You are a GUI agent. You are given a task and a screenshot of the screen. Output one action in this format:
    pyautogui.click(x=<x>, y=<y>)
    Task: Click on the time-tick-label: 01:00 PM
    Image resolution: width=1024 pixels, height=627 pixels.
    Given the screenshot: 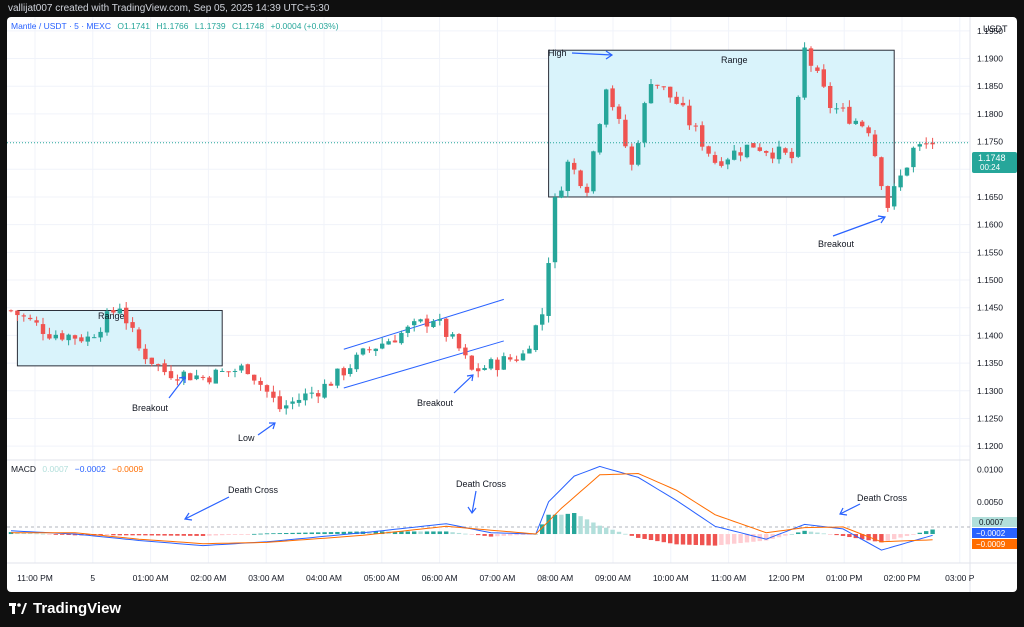 What is the action you would take?
    pyautogui.click(x=844, y=578)
    